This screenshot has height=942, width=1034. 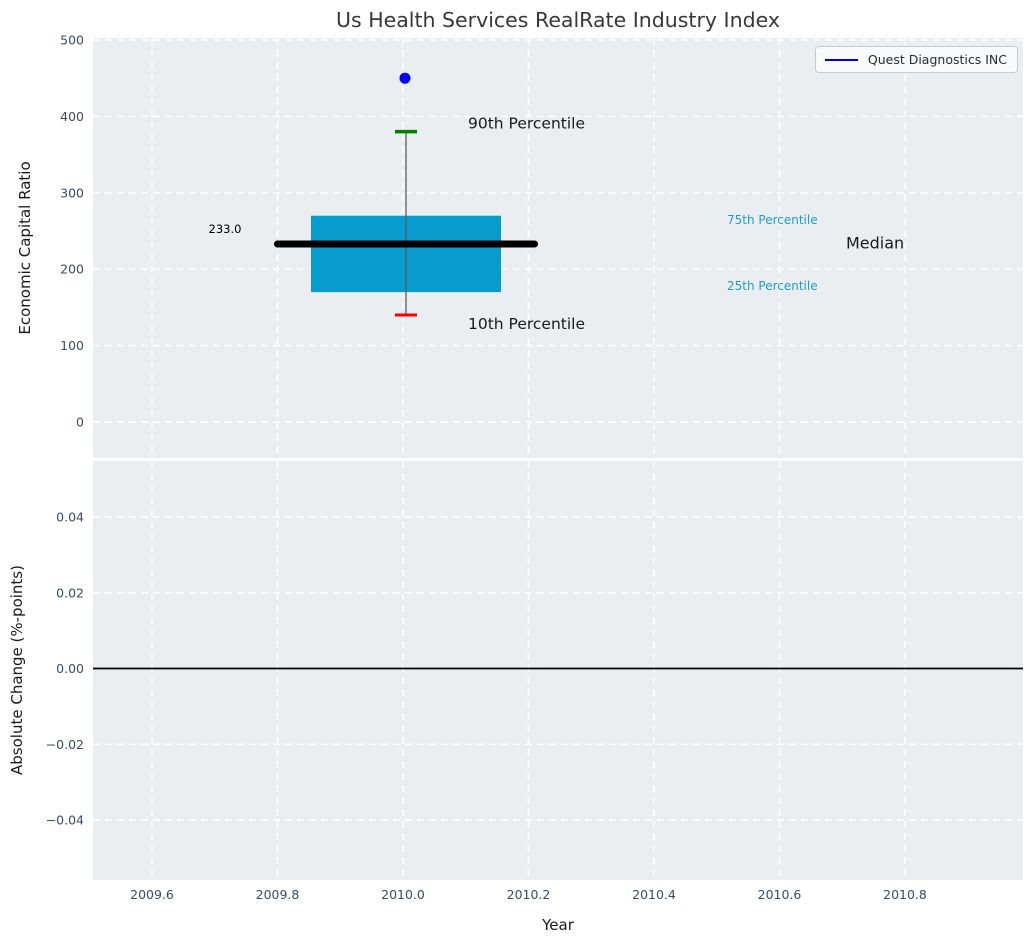 What do you see at coordinates (72, 116) in the screenshot?
I see `upper-y-tick-label: 400` at bounding box center [72, 116].